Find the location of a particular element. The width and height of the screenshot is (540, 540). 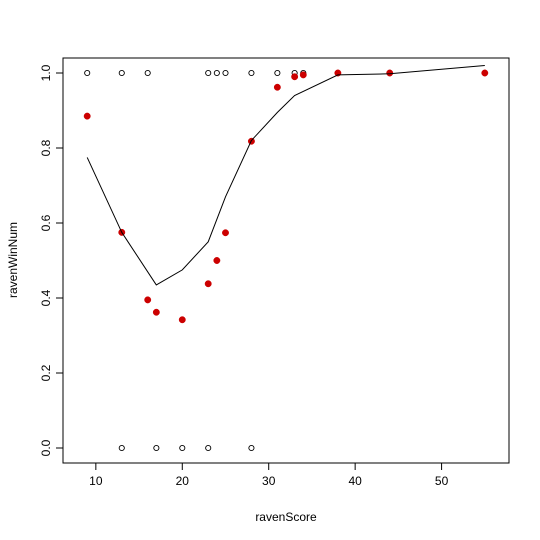

y-tick-label: 1.0 is located at coordinates (46, 72).